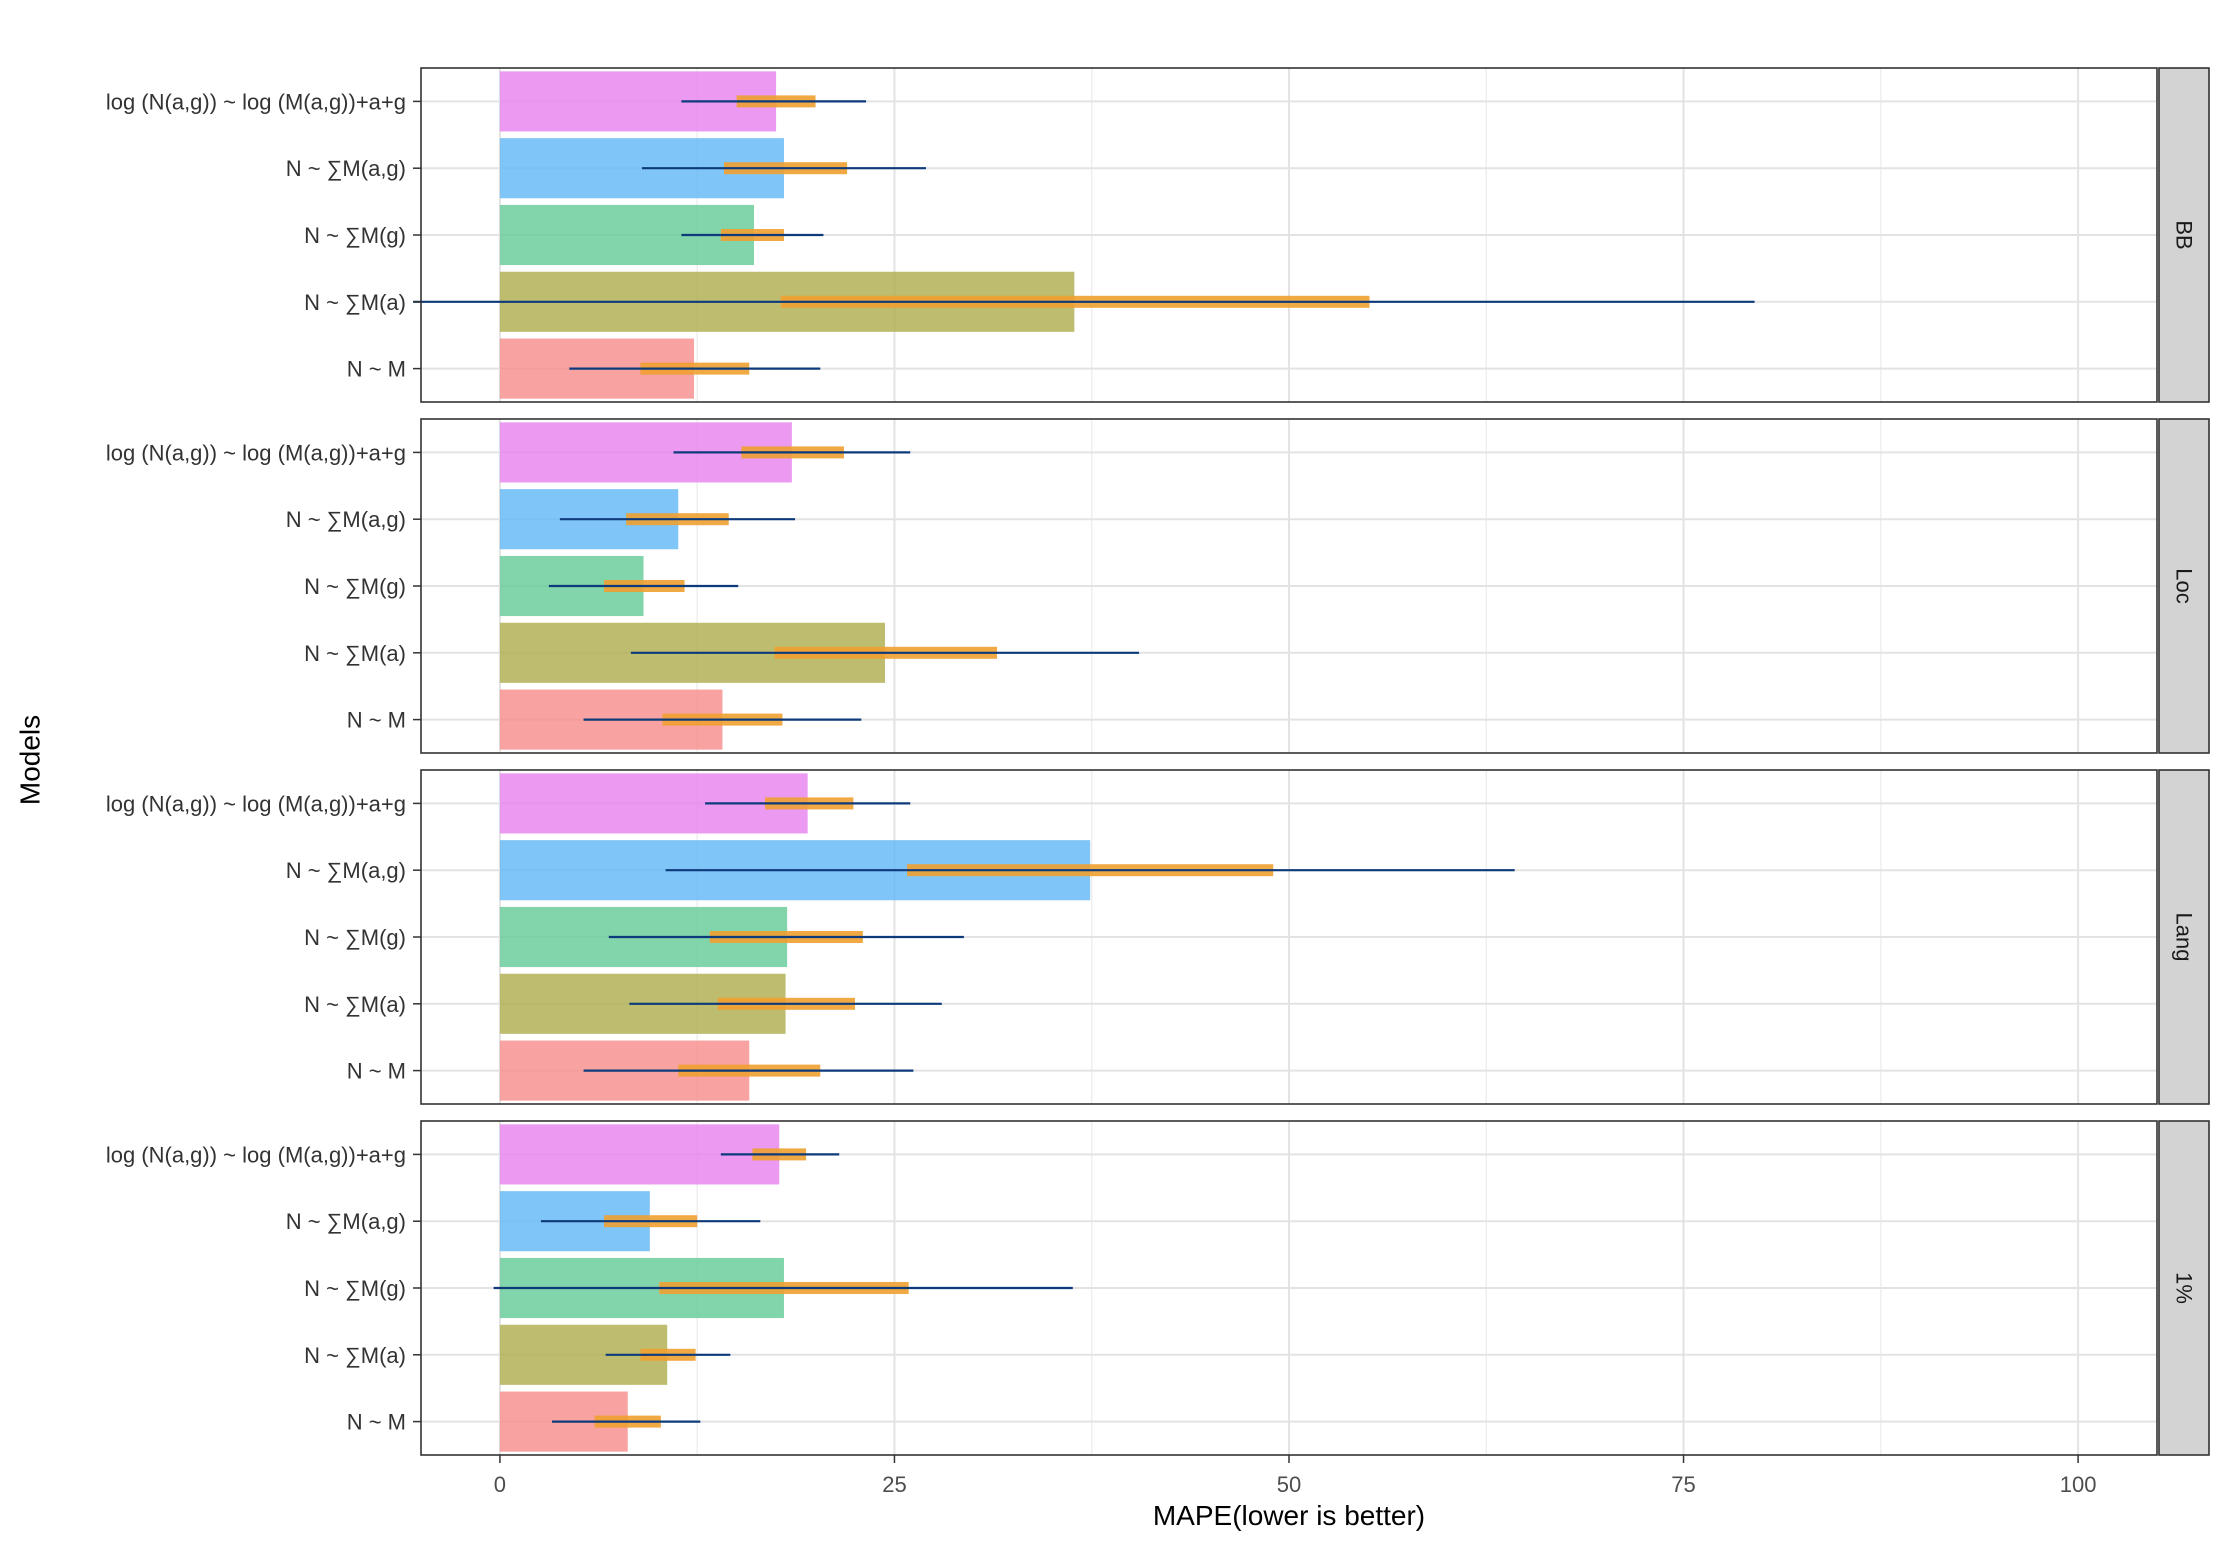  I want to click on y-axis-title: Models, so click(30, 760).